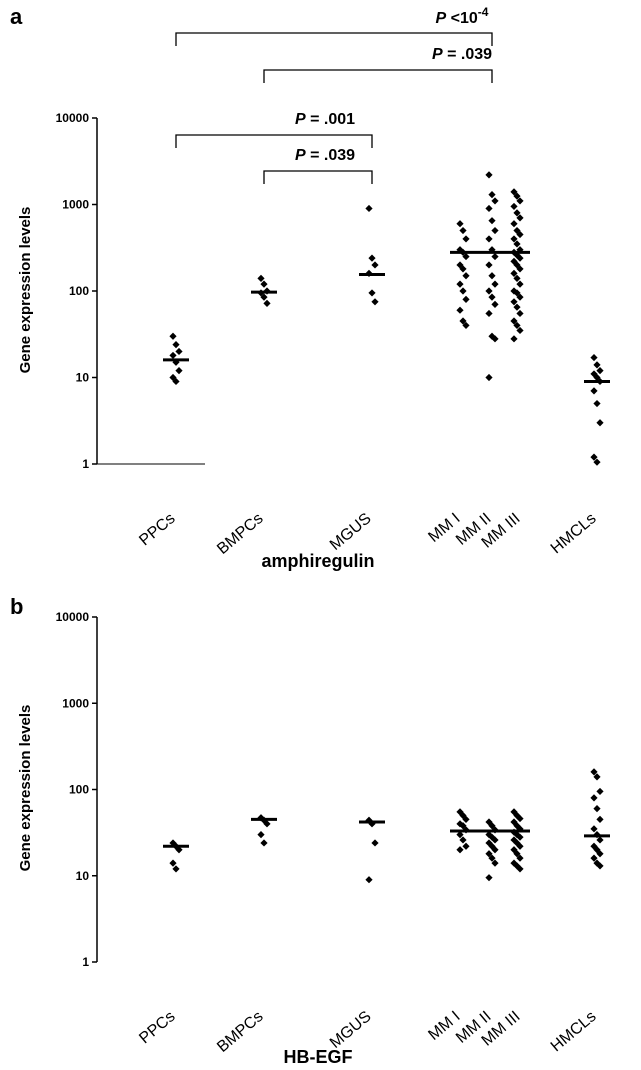  I want to click on p-value-label: P = .039, so click(462, 54).